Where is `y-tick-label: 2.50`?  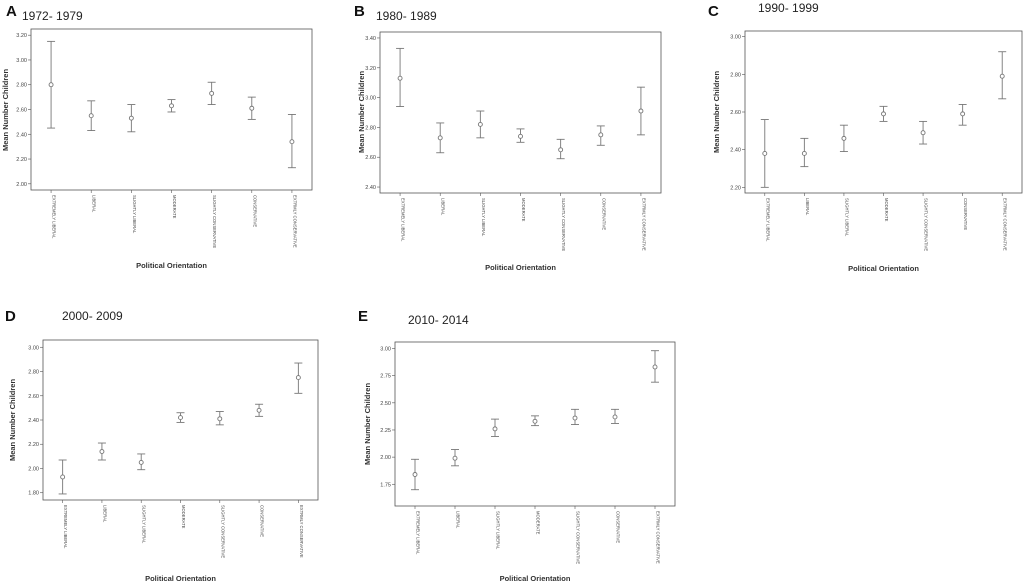
y-tick-label: 2.50 is located at coordinates (385, 404).